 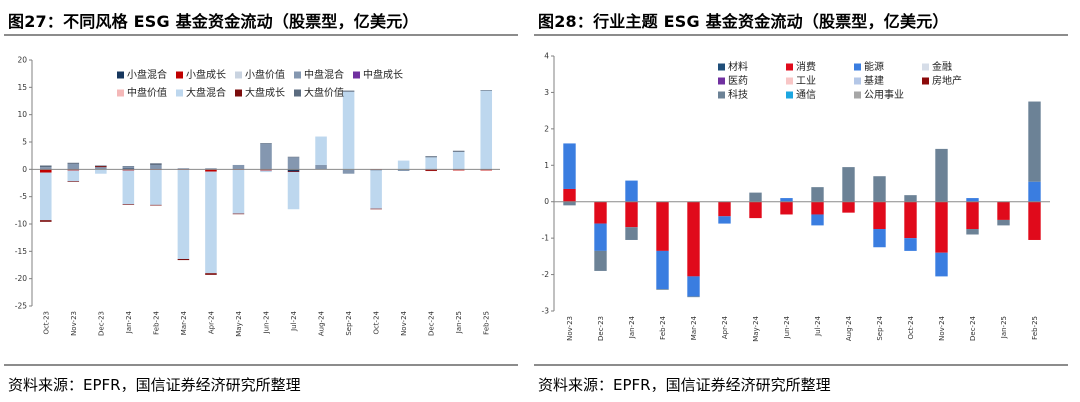 I want to click on right-x-tick-label: Jan-24, so click(x=632, y=327).